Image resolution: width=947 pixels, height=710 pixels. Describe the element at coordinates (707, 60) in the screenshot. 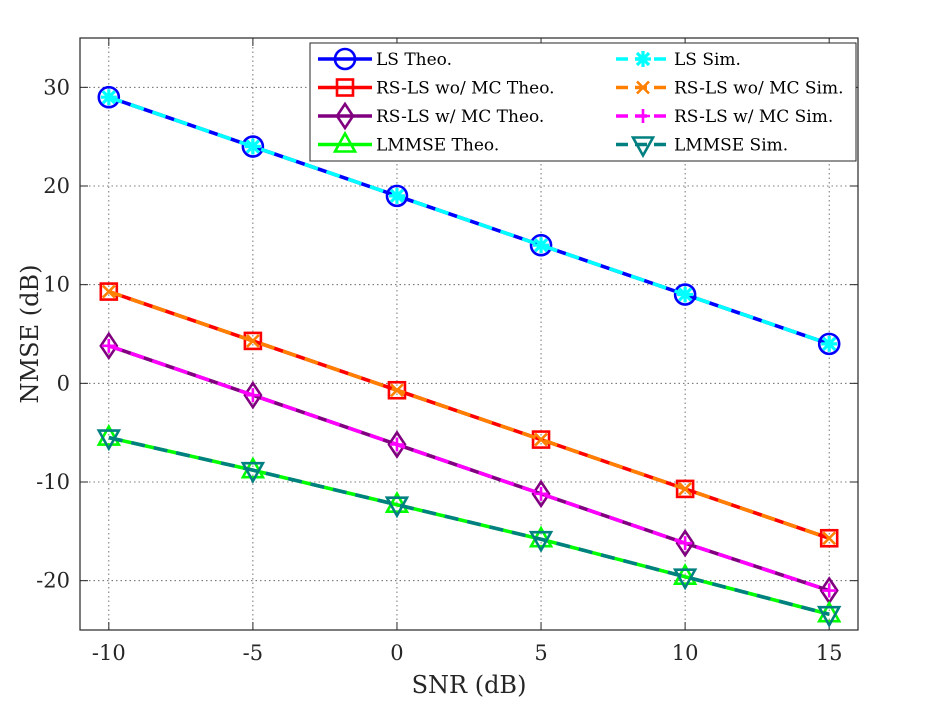

I see `legend-label: LS Sim.` at that location.